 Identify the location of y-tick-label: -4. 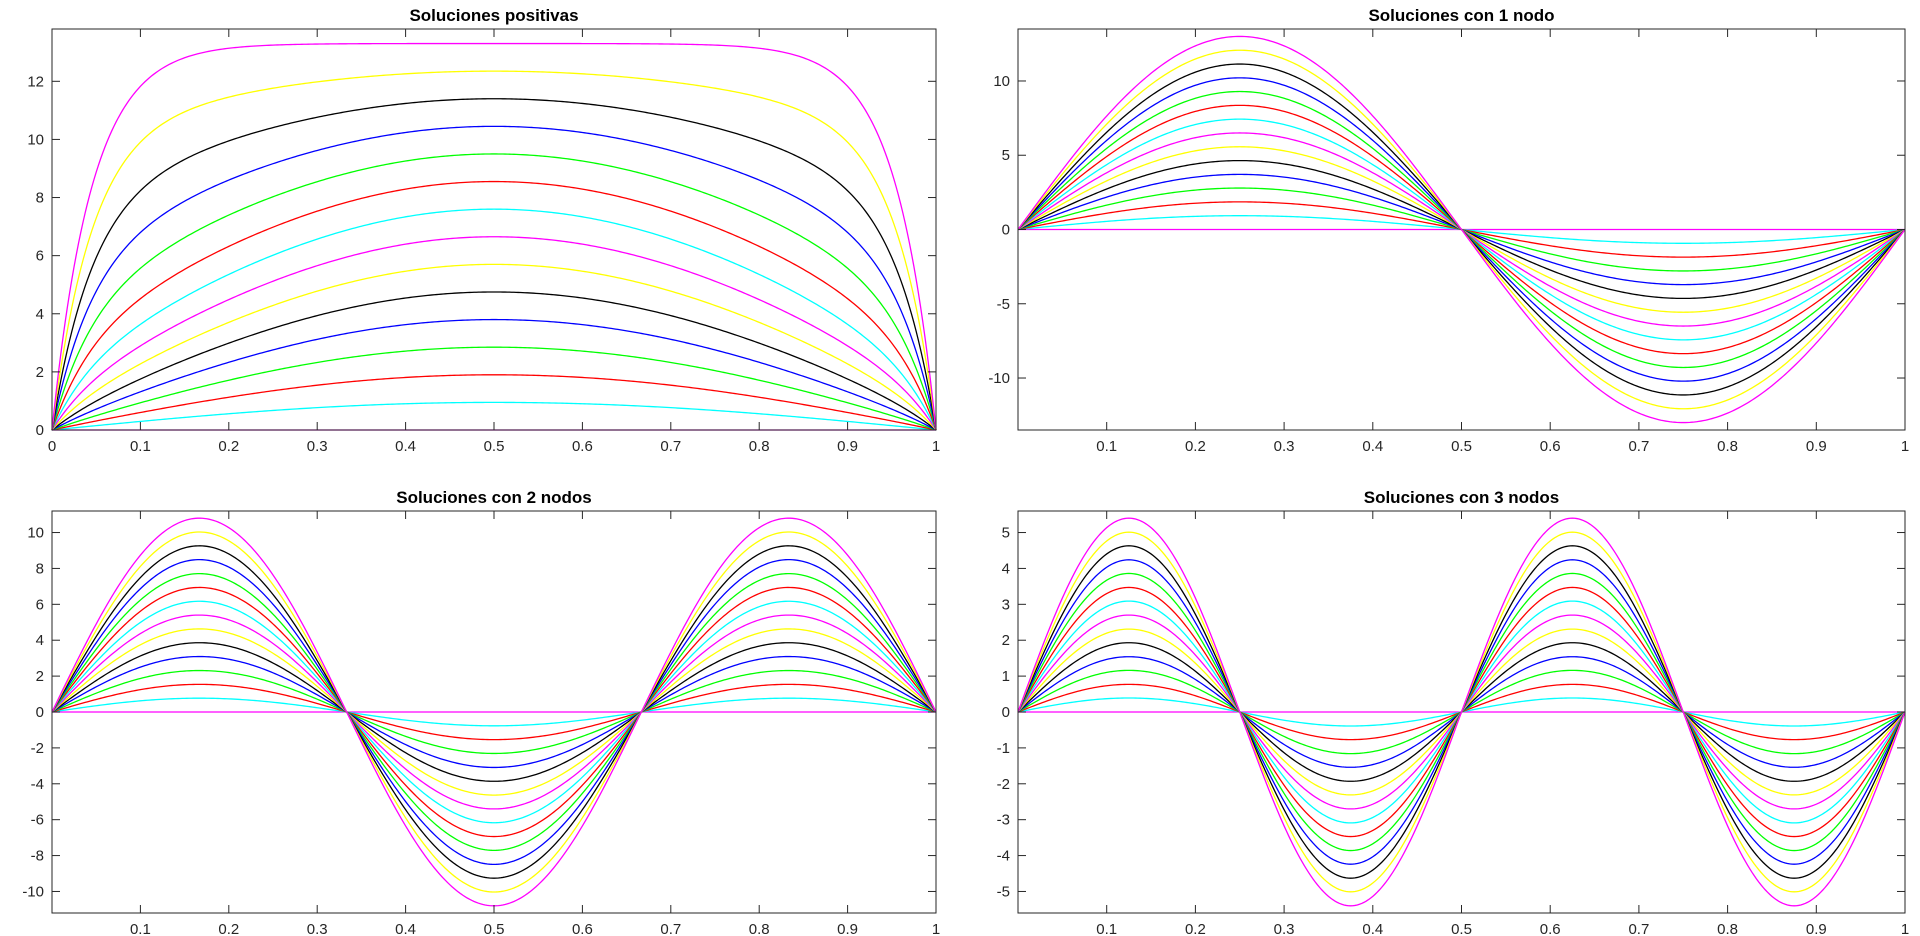
(37, 784).